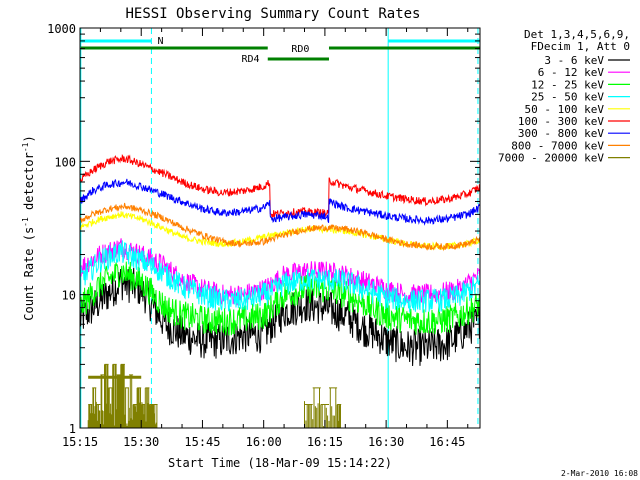  What do you see at coordinates (69, 296) in the screenshot?
I see `y-tick-label-1: 10` at bounding box center [69, 296].